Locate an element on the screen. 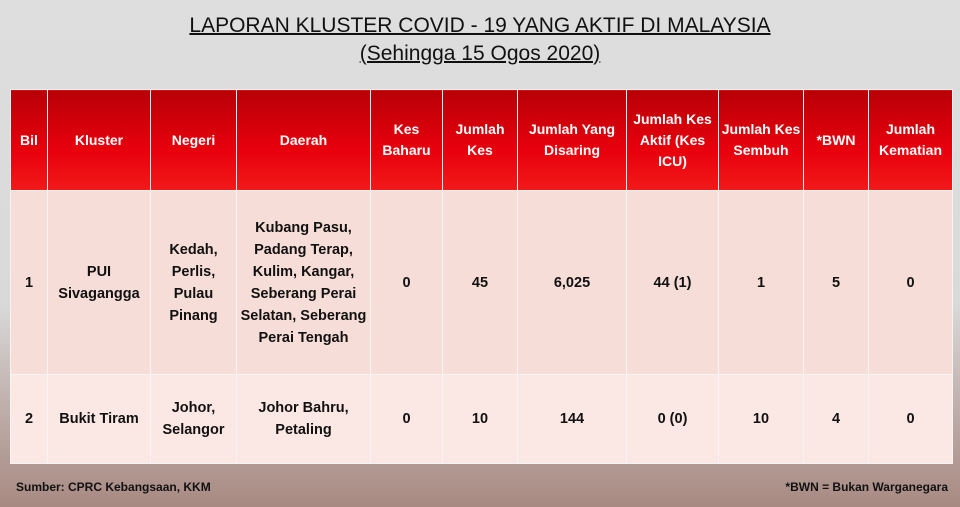  cell-negeri: Kedah, Perlis, Pulau Pinang is located at coordinates (193, 282).